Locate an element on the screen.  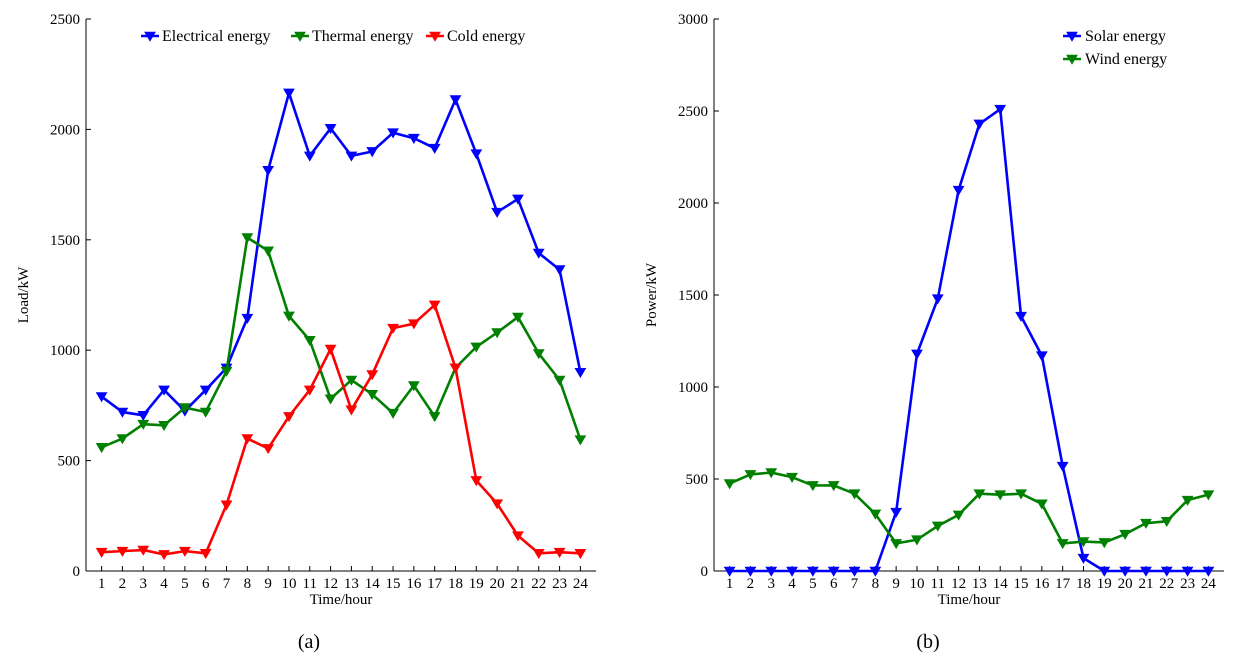
y-tick-label: 2000 is located at coordinates (693, 204).